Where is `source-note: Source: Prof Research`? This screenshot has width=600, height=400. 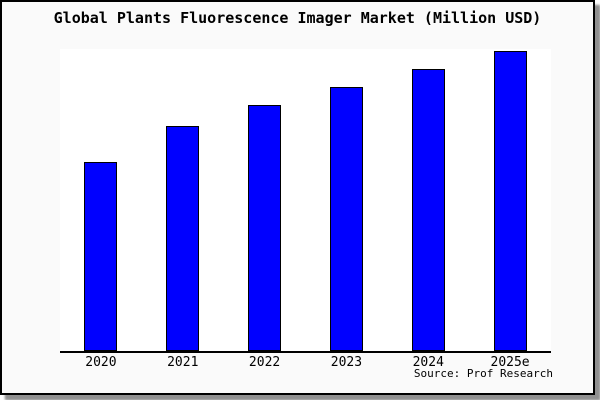 source-note: Source: Prof Research is located at coordinates (483, 373).